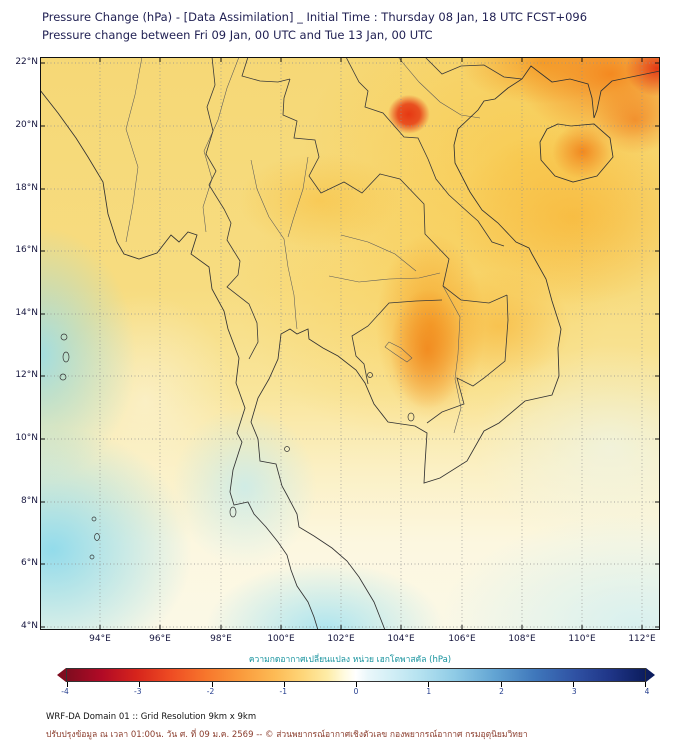 The width and height of the screenshot is (676, 756). What do you see at coordinates (283, 691) in the screenshot?
I see `colorbar-tick-label: -1` at bounding box center [283, 691].